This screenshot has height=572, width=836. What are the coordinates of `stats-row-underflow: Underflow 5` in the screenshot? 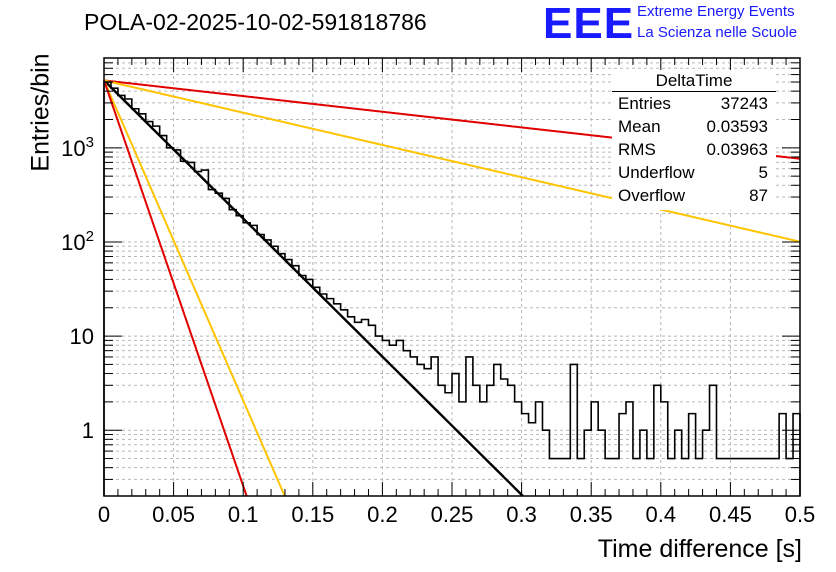 It's located at (694, 172).